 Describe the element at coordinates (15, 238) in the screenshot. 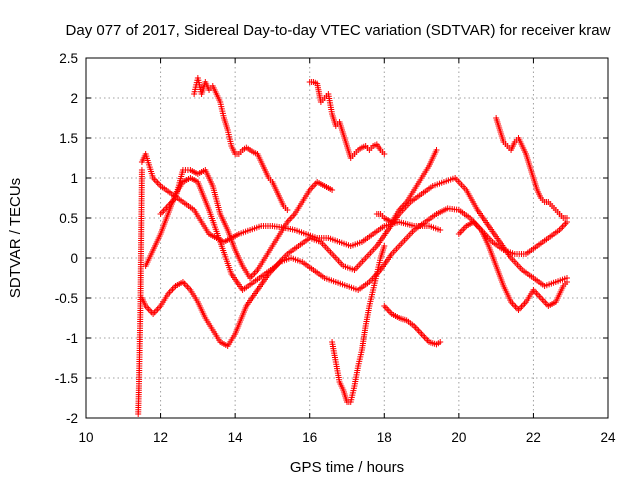

I see `y-axis-label: SDTVAR / TECUs` at that location.